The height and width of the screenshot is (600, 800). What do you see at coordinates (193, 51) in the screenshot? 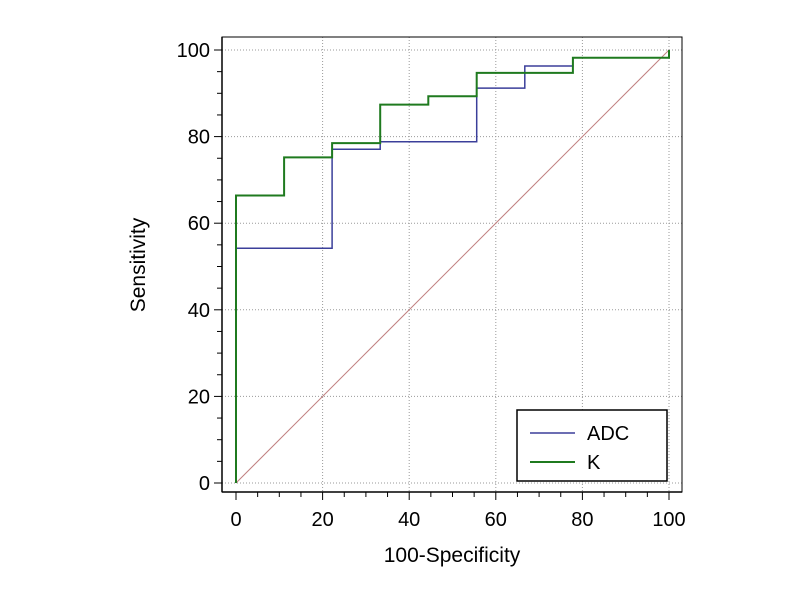
I see `y-tick-label: 100` at bounding box center [193, 51].